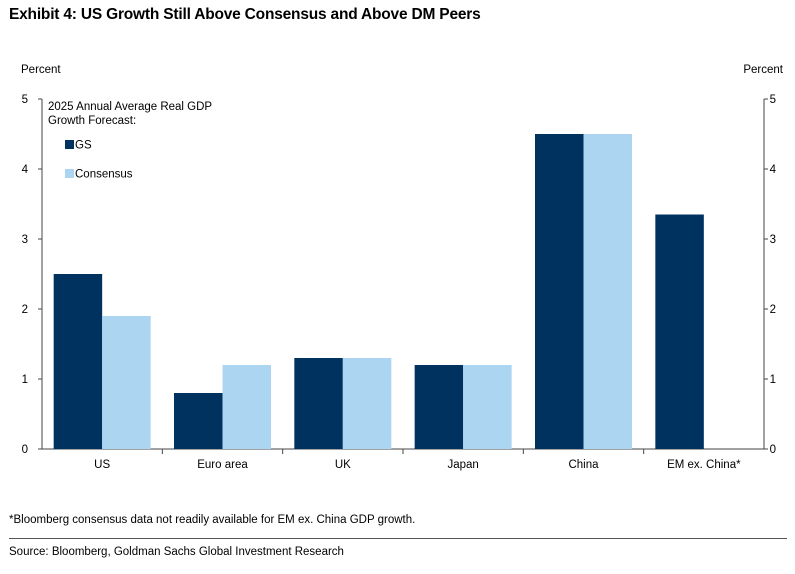 The image size is (795, 574). What do you see at coordinates (773, 380) in the screenshot?
I see `y-tick-label-right: 1` at bounding box center [773, 380].